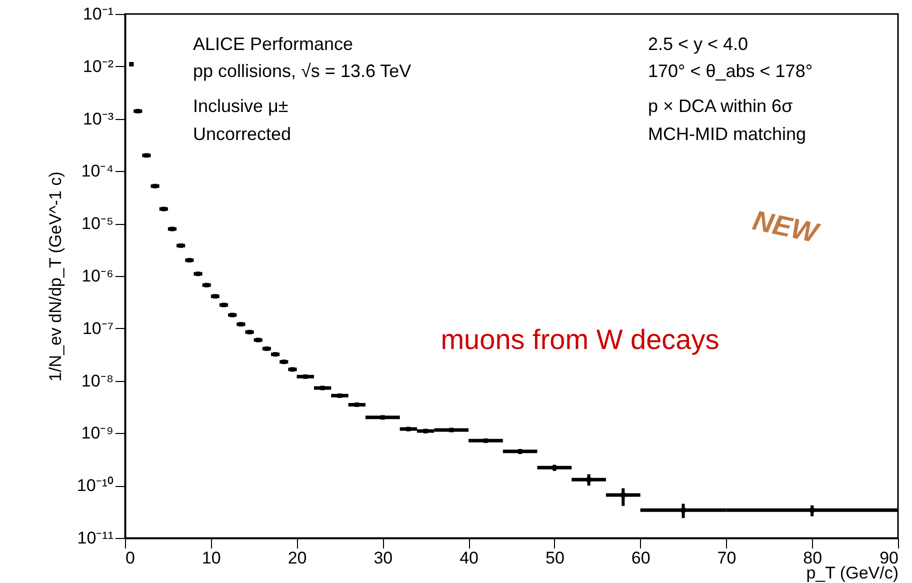  What do you see at coordinates (55, 277) in the screenshot?
I see `y-axis-title: 1/N_ev dN/dp_T (GeV^-1 c)` at bounding box center [55, 277].